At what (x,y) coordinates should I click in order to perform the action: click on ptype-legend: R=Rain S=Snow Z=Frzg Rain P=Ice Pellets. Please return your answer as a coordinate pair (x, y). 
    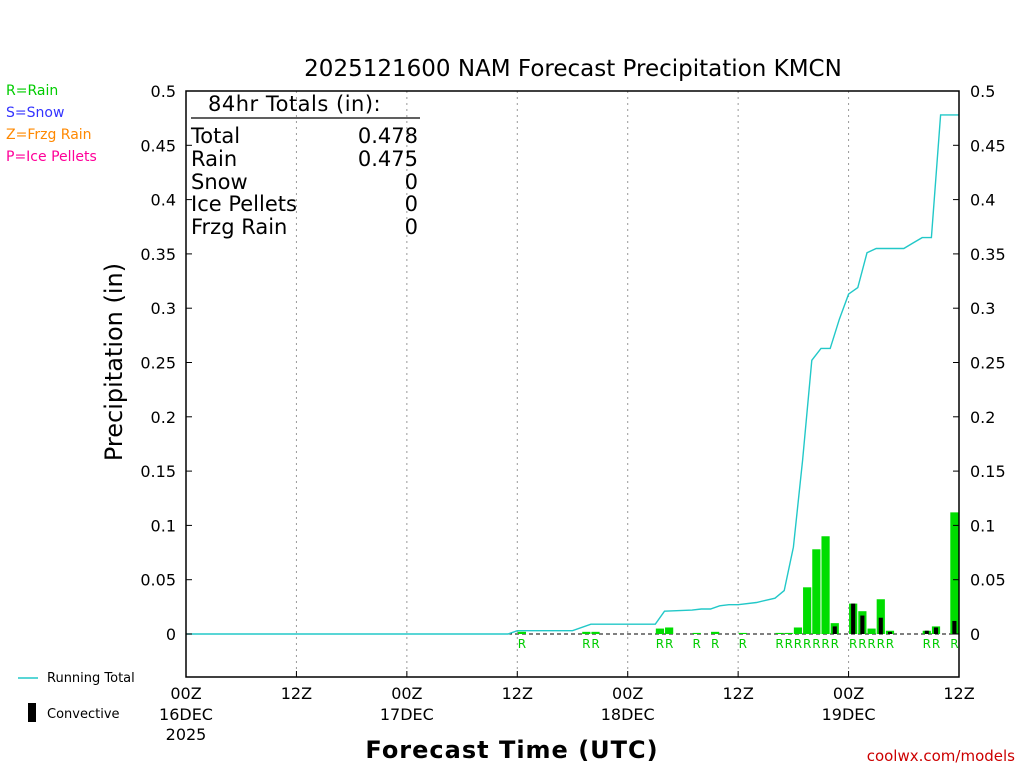
    Looking at the image, I should click on (51, 124).